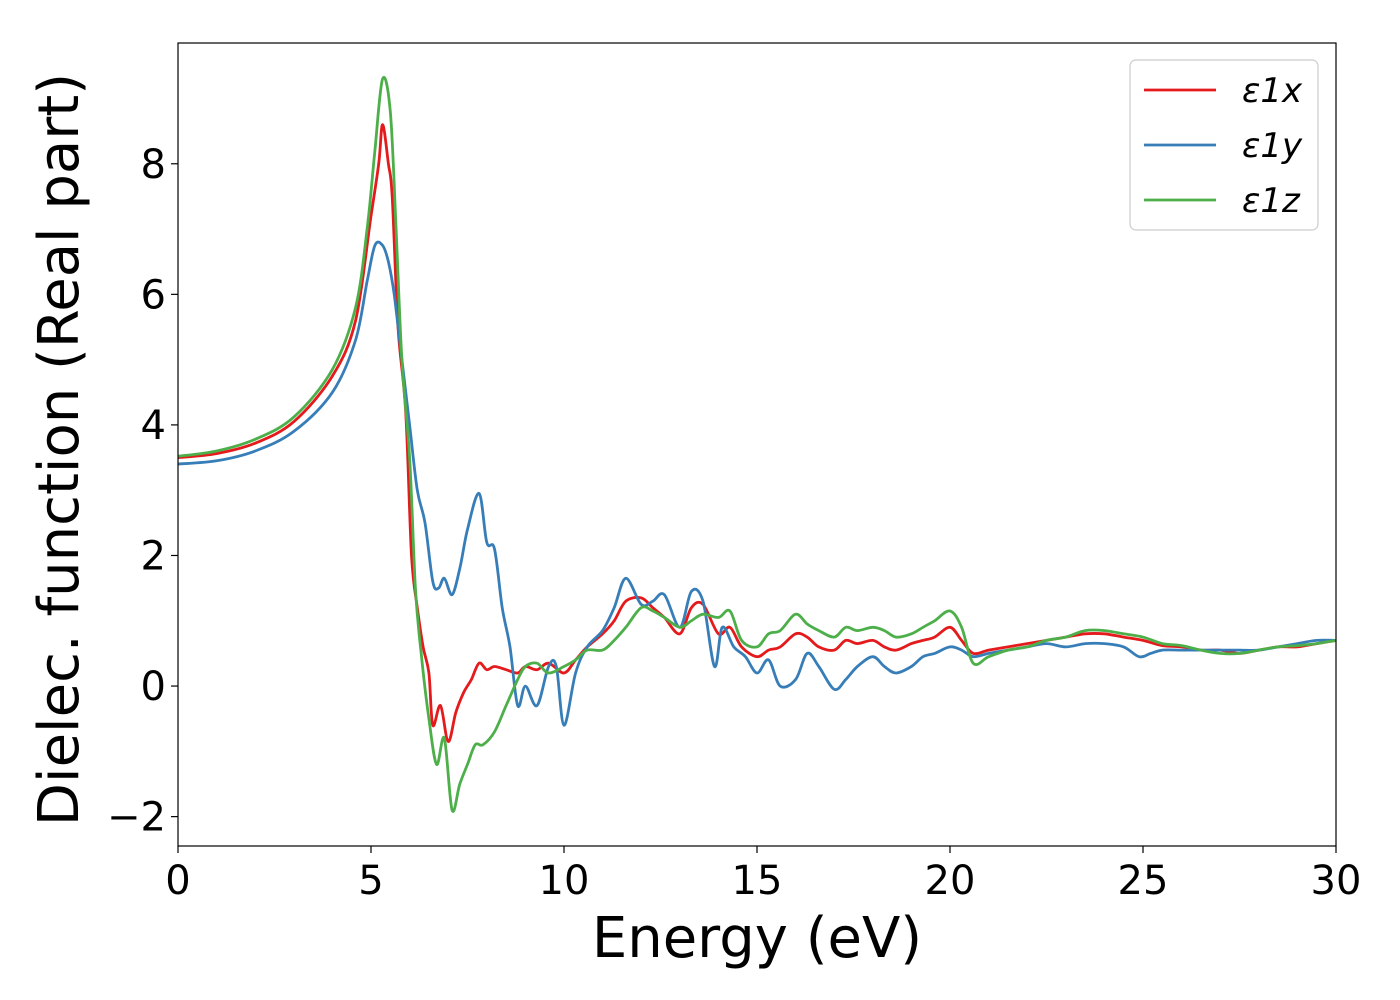 This screenshot has width=1400, height=1000. I want to click on legend: ε1x ε1y ε1z, so click(1224, 145).